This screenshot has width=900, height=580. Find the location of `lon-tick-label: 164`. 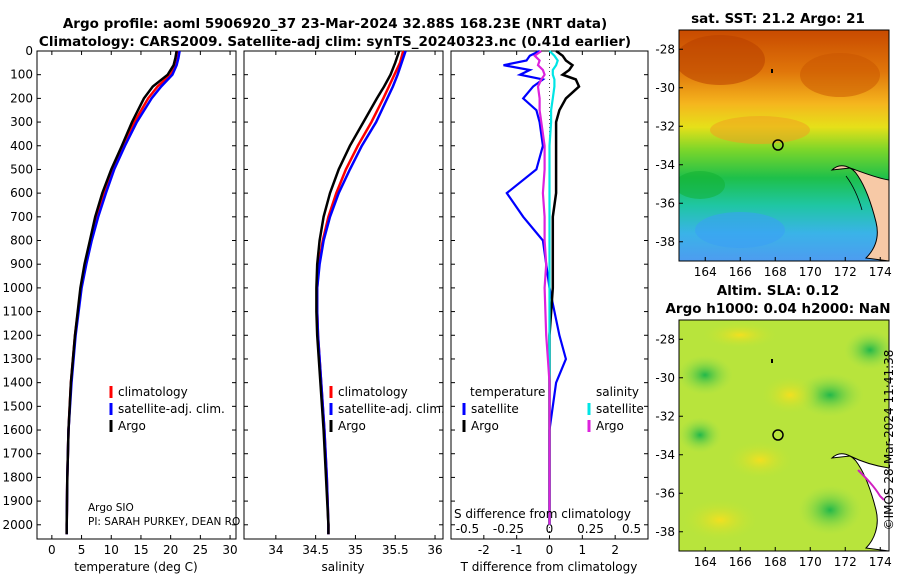

lon-tick-label: 164 is located at coordinates (705, 562).